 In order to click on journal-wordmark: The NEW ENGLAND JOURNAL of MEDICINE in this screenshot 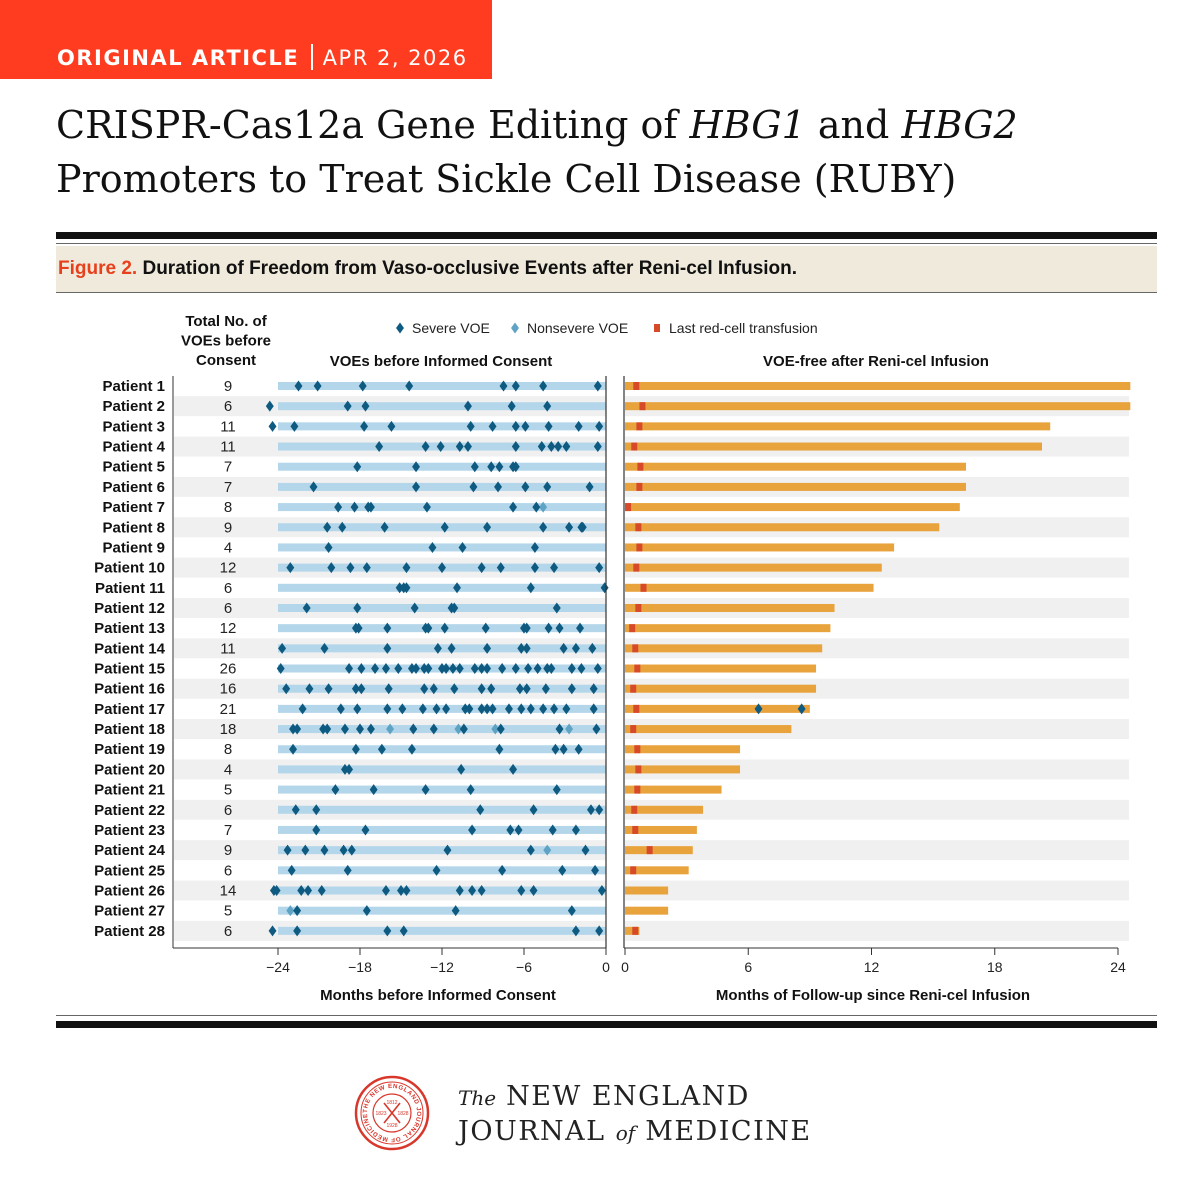, I will do `click(635, 1115)`.